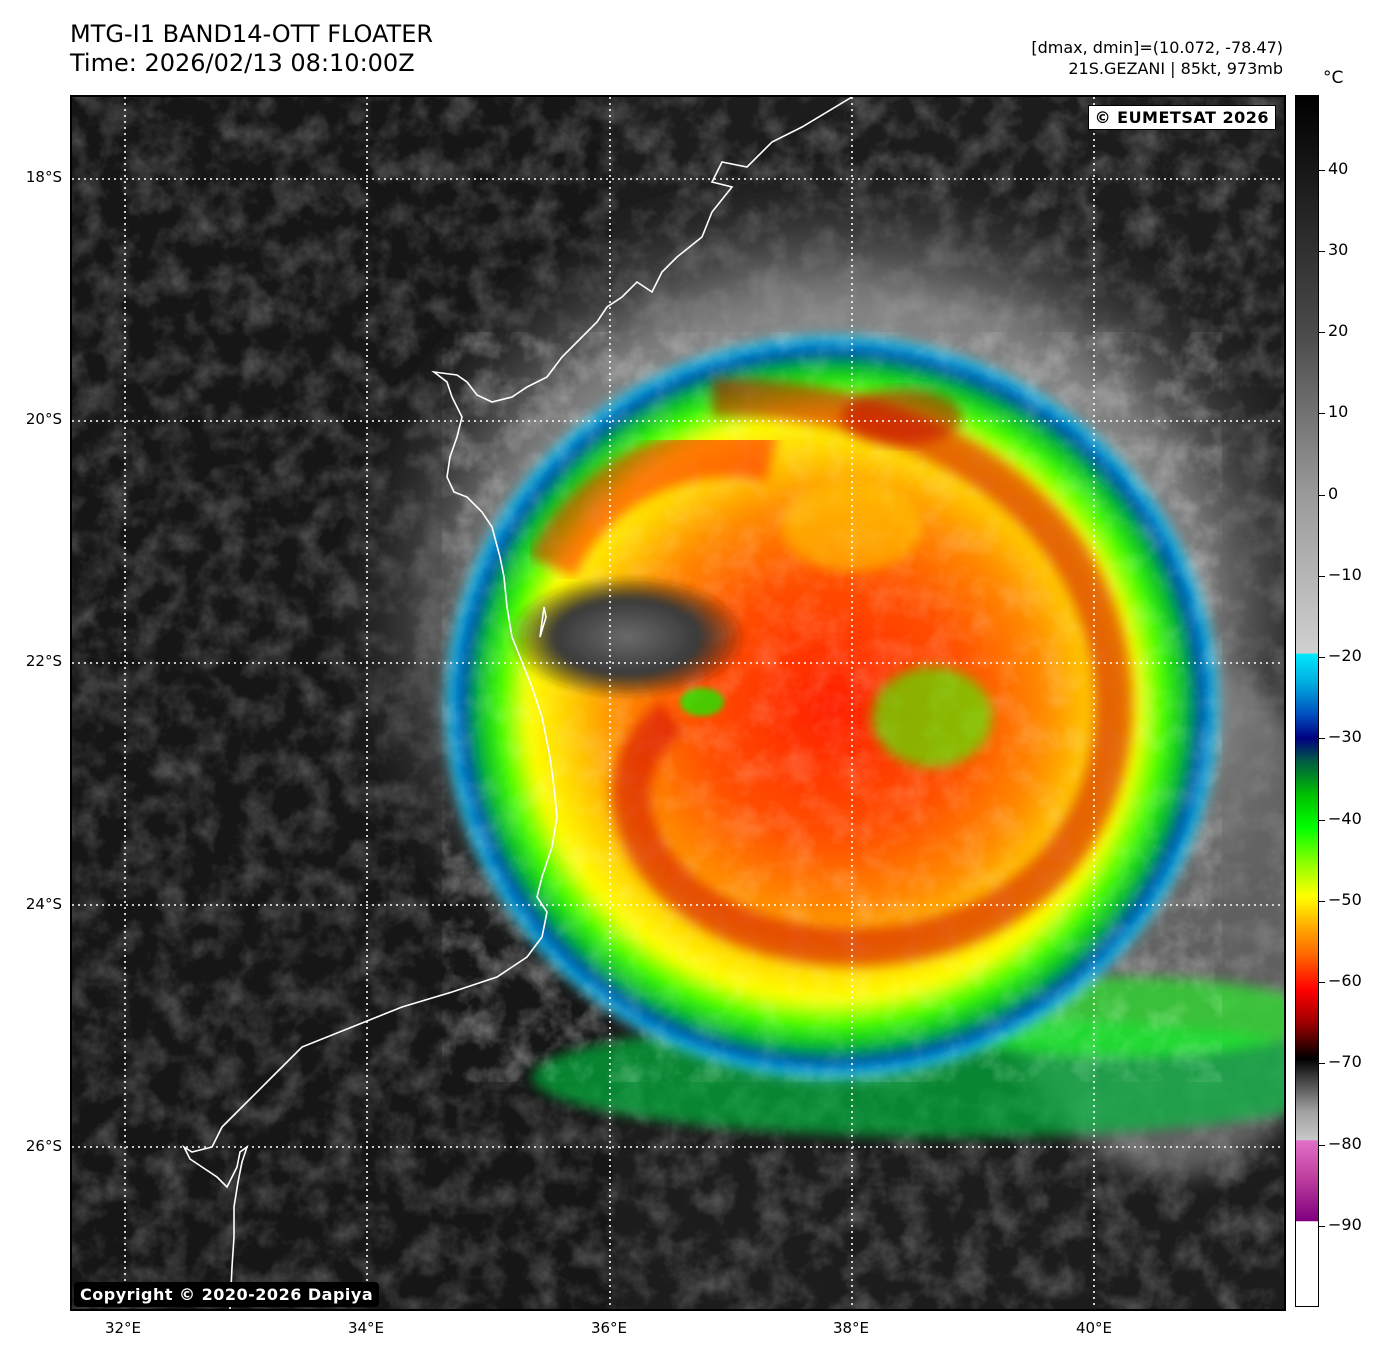 The height and width of the screenshot is (1359, 1388). I want to click on colorbar-tick-label: −60, so click(1345, 981).